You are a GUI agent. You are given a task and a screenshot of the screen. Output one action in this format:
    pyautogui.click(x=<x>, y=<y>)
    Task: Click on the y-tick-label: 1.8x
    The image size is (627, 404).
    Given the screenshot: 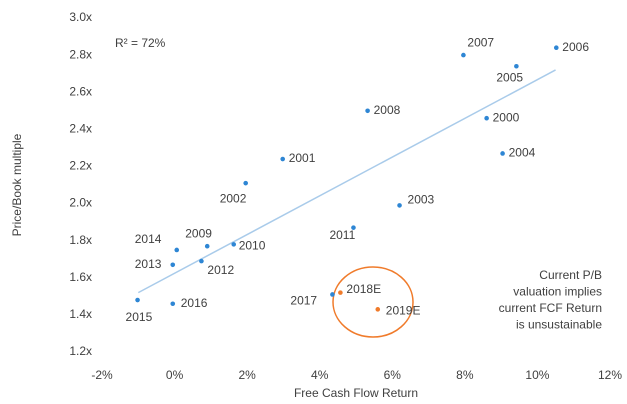 What is the action you would take?
    pyautogui.click(x=80, y=240)
    